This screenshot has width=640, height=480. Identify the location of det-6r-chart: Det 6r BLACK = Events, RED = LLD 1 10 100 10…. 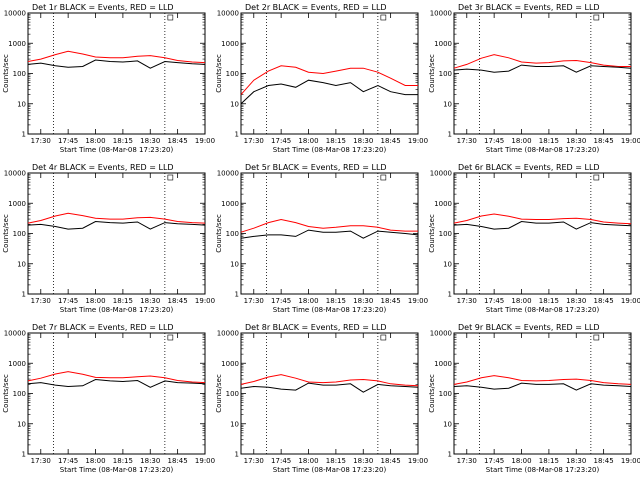
(534, 238).